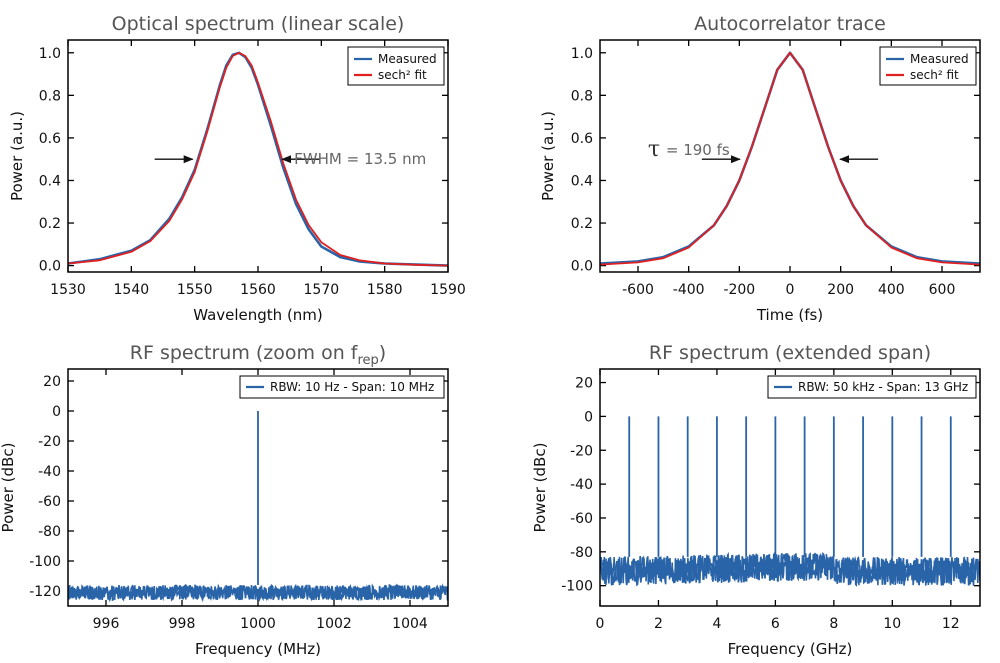  I want to click on chart-title-text: RF spectrum (extended span), so click(790, 353).